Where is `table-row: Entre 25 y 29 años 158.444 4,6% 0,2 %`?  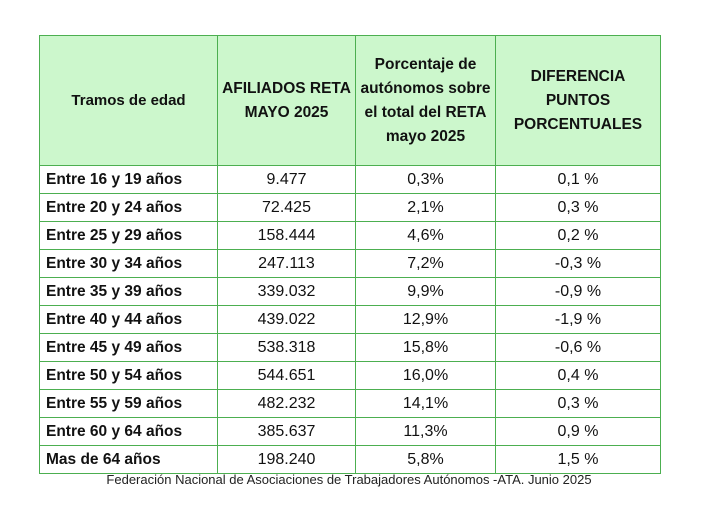 table-row: Entre 25 y 29 años 158.444 4,6% 0,2 % is located at coordinates (350, 235).